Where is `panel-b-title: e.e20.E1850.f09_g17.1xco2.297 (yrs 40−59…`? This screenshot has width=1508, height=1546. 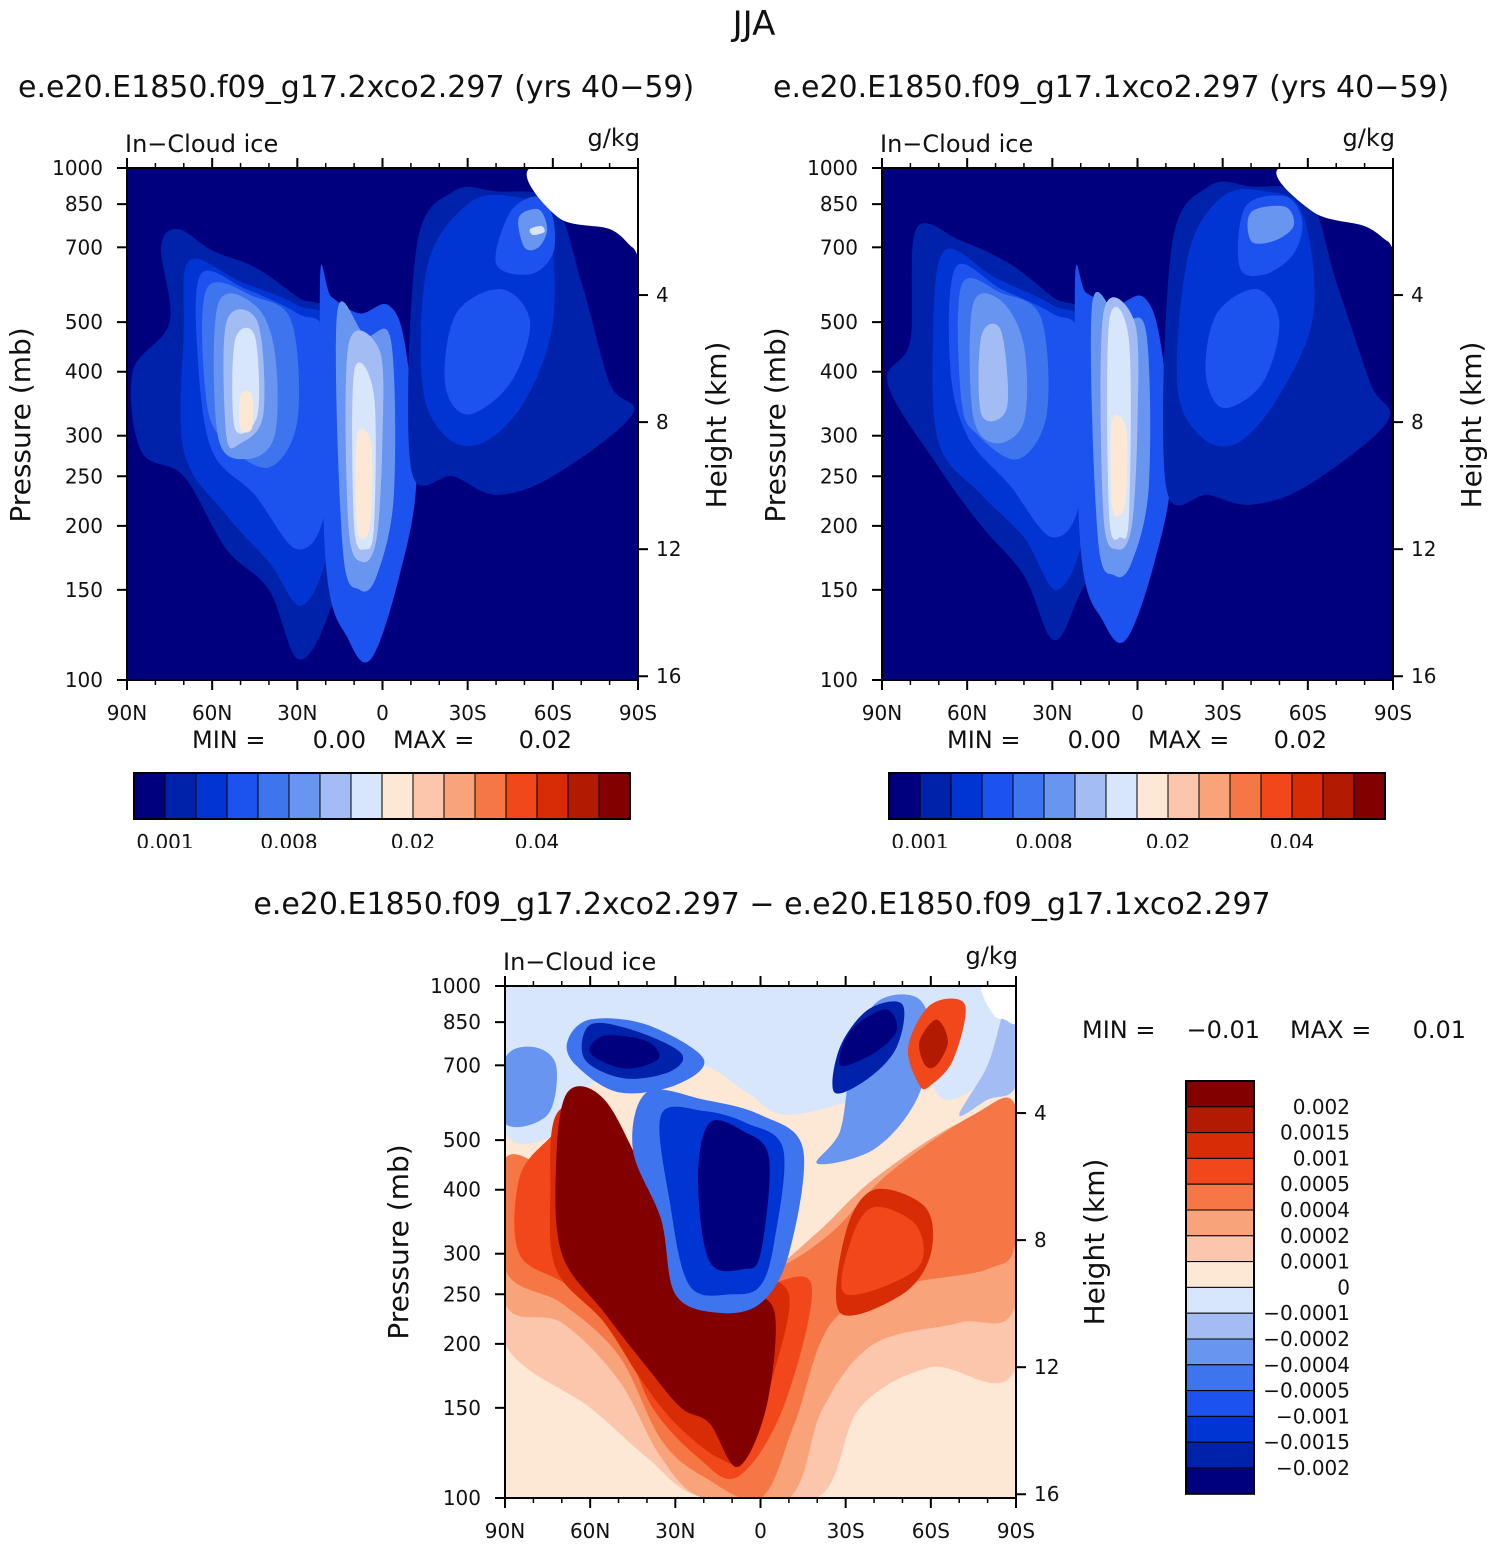 panel-b-title: e.e20.E1850.f09_g17.1xco2.297 (yrs 40−59… is located at coordinates (1111, 87).